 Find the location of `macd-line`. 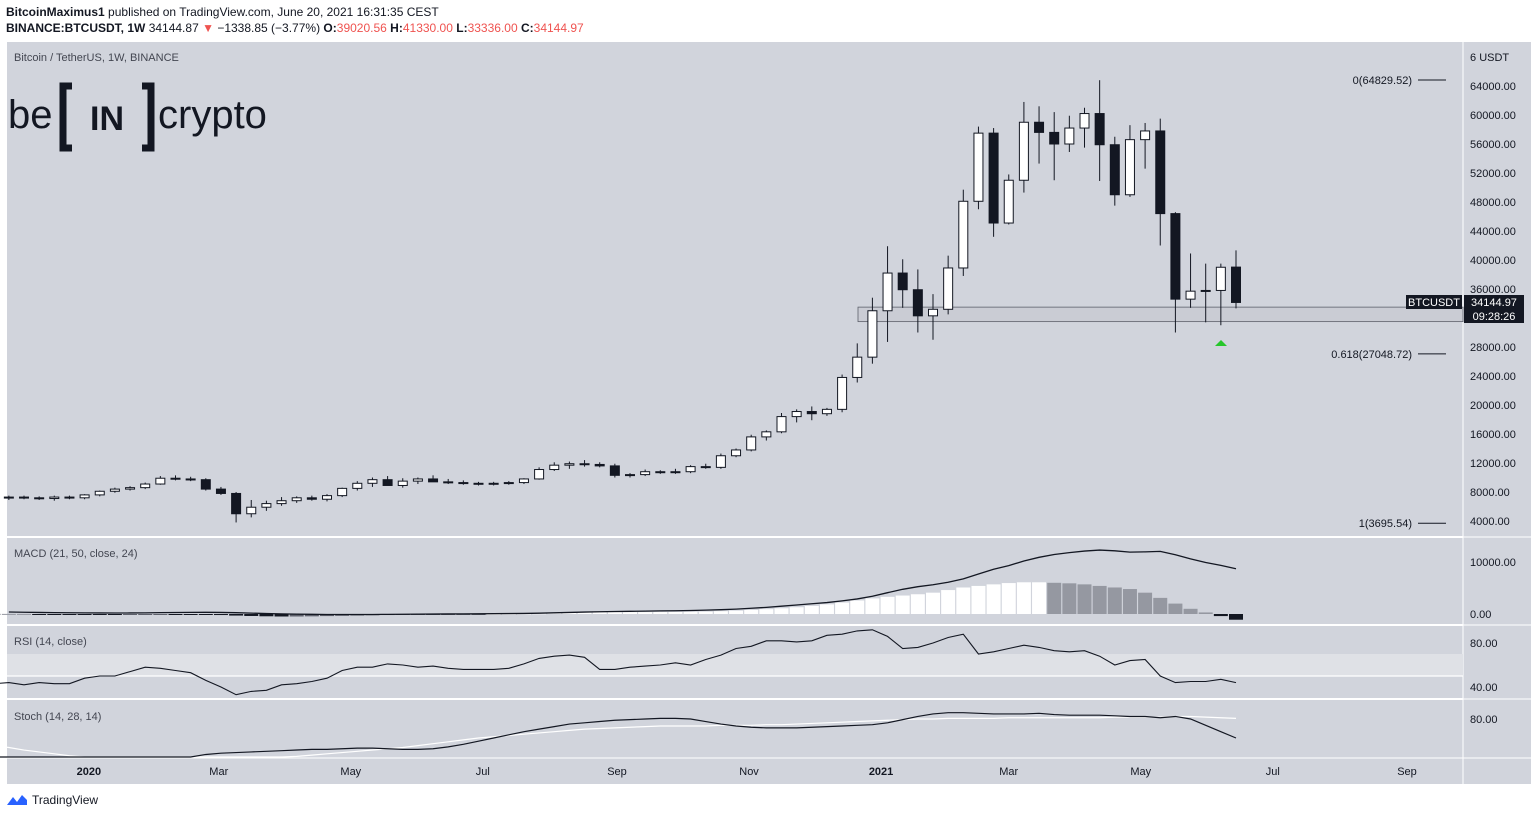

macd-line is located at coordinates (622, 582).